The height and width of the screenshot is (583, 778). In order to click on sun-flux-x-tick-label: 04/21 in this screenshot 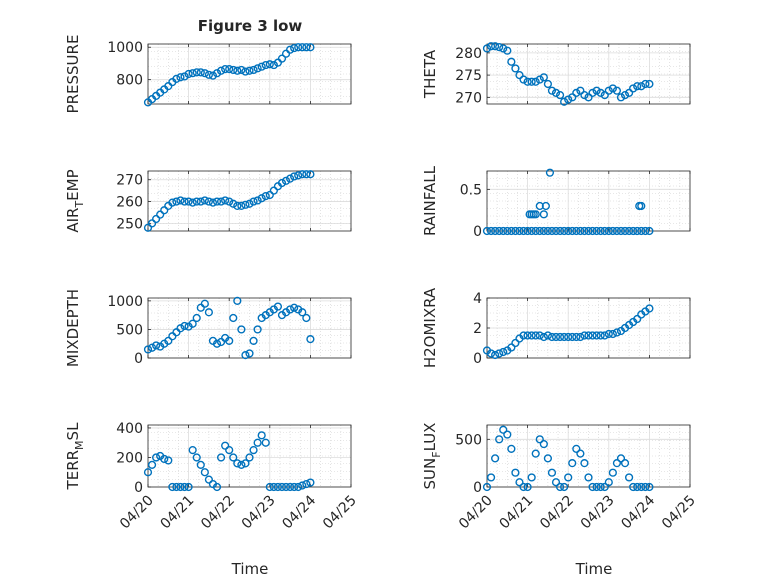, I will do `click(517, 513)`.